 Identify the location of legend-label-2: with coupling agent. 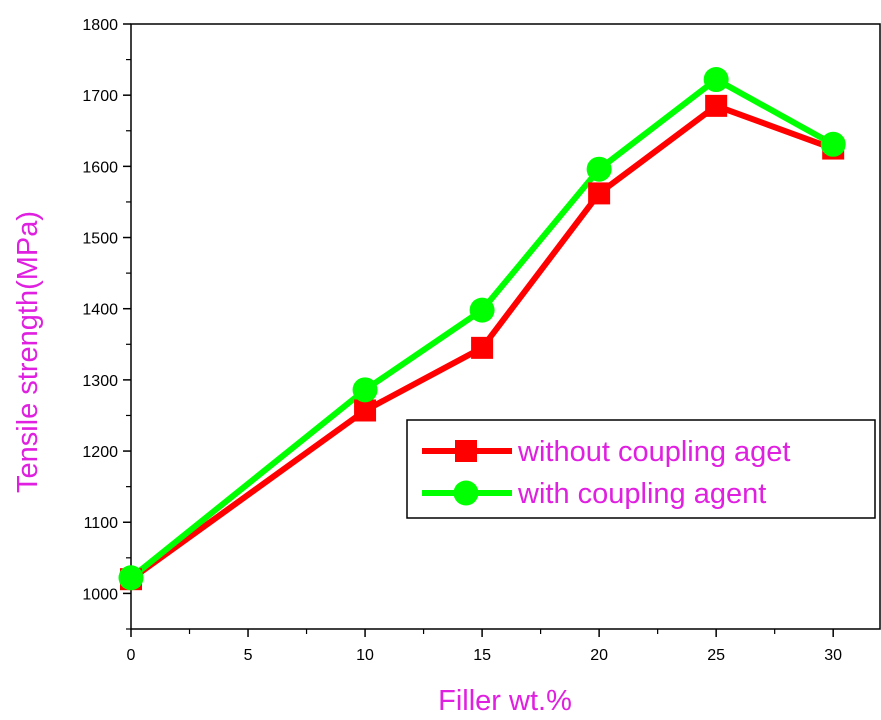
(641, 494).